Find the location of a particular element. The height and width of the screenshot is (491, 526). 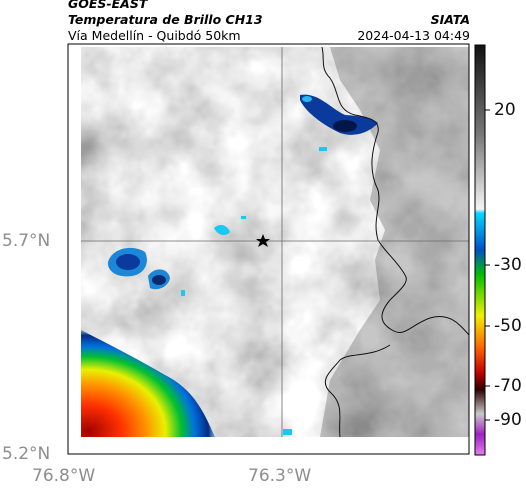

timestamp-label: 2024-04-13 04:49 is located at coordinates (413, 35).